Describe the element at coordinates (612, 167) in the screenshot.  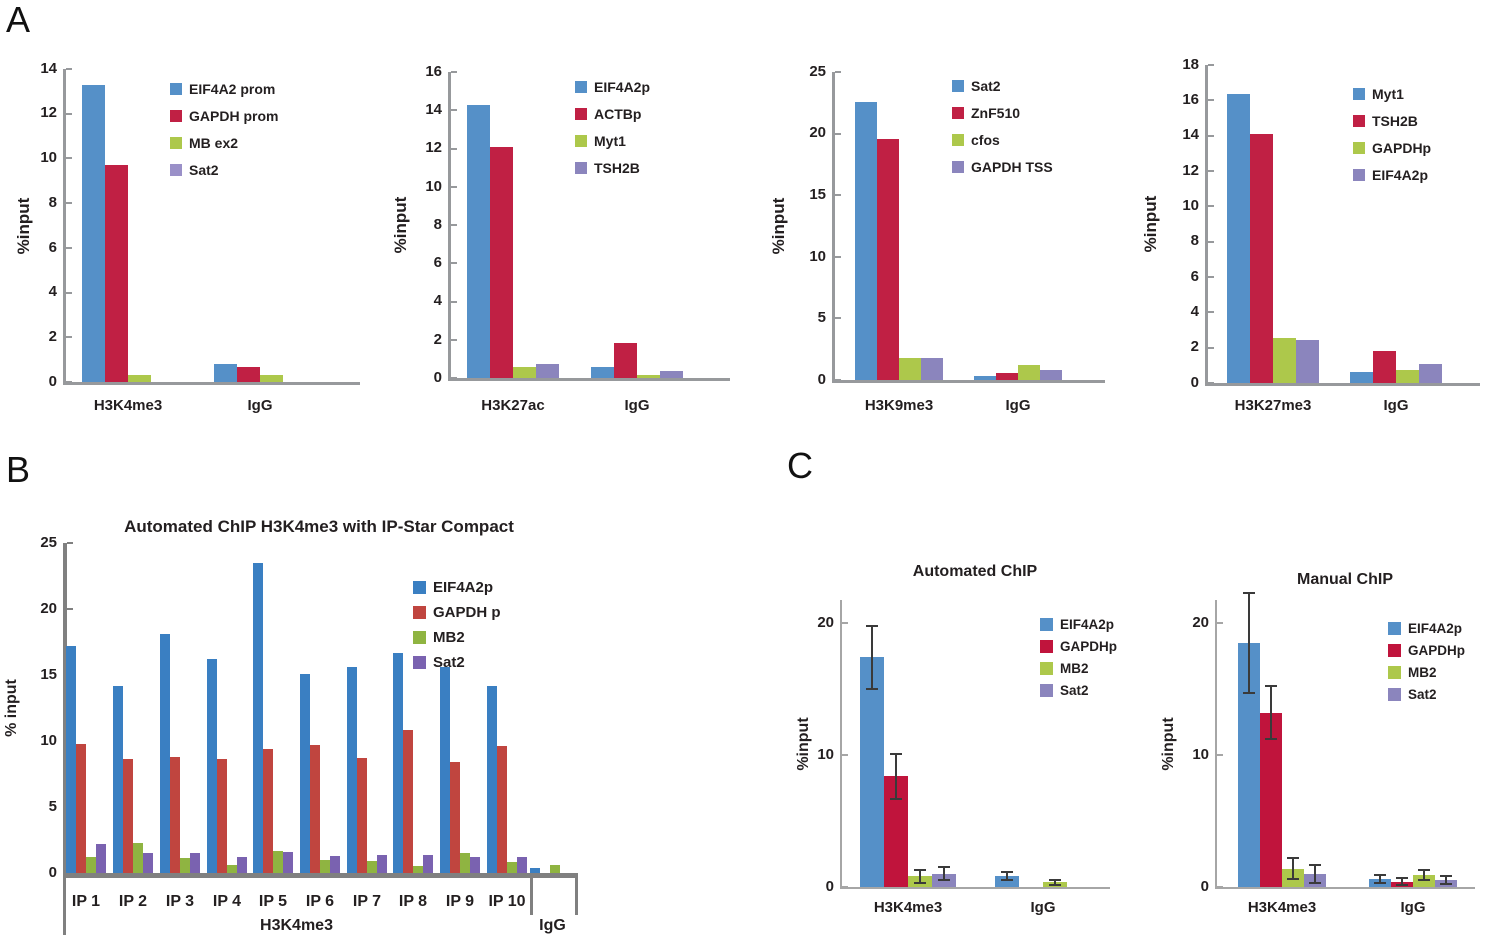
I see `legend-item: TSH2B` at that location.